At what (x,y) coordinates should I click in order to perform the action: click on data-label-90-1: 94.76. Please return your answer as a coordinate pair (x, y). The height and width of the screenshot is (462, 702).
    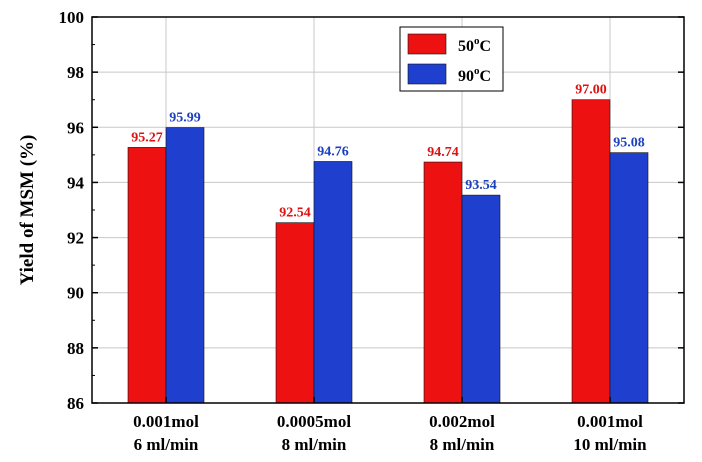
    Looking at the image, I should click on (333, 151).